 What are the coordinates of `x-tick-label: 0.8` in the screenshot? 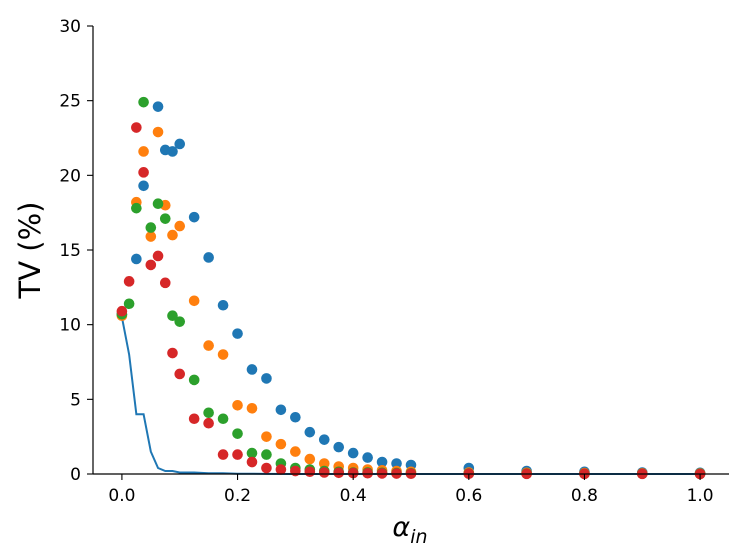 It's located at (584, 496).